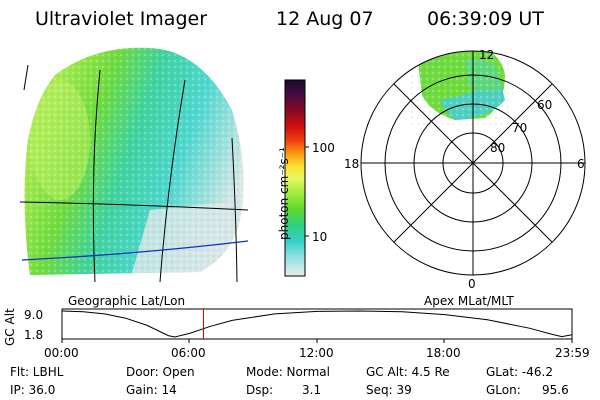 This screenshot has height=400, width=600. Describe the element at coordinates (34, 315) in the screenshot. I see `altitude-ytick-9: 9.0` at that location.